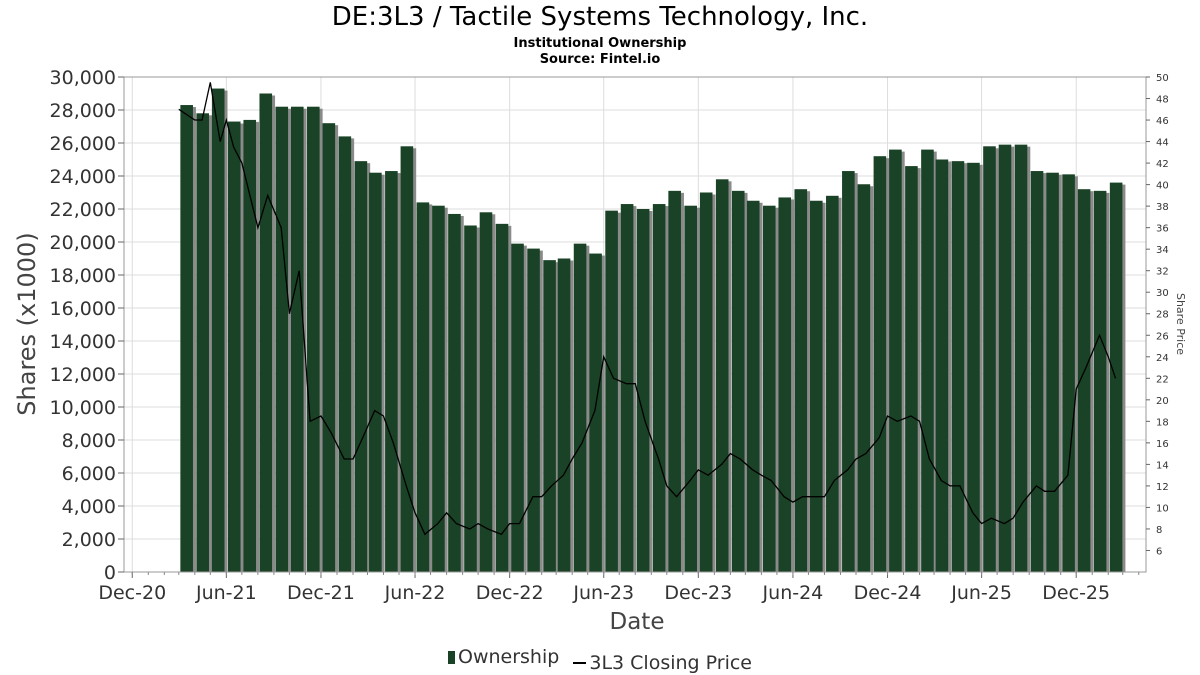 The width and height of the screenshot is (1200, 675). What do you see at coordinates (89, 474) in the screenshot?
I see `y-tick-label: 6,000` at bounding box center [89, 474].